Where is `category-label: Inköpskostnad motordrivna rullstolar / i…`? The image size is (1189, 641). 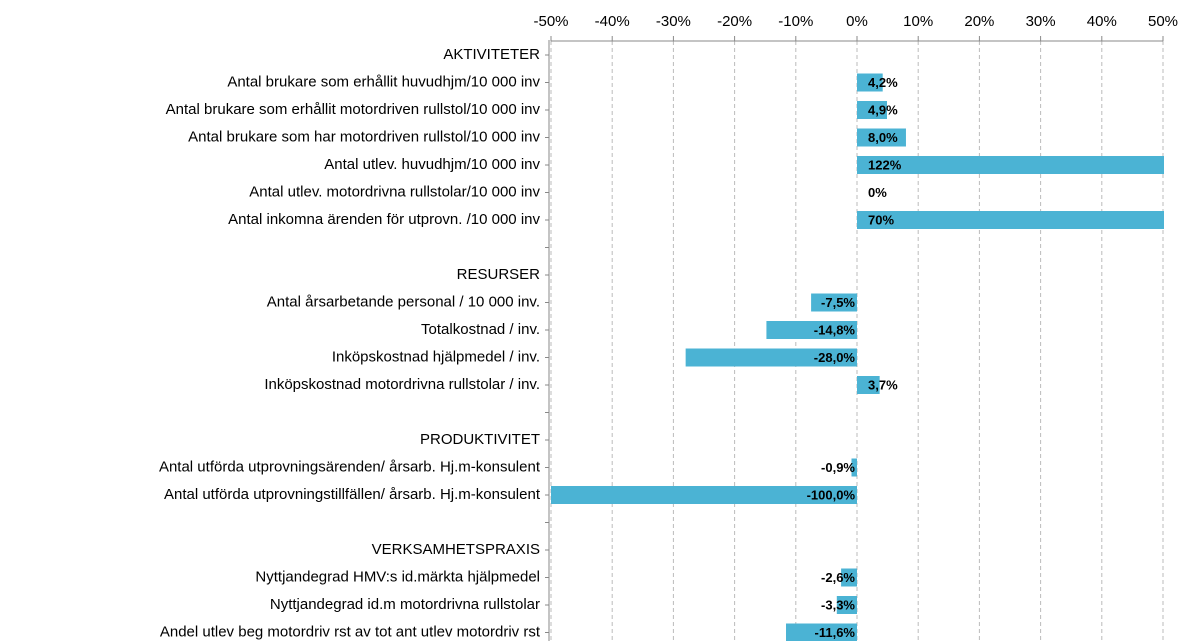
category-label: Inköpskostnad motordrivna rullstolar / i… is located at coordinates (402, 384).